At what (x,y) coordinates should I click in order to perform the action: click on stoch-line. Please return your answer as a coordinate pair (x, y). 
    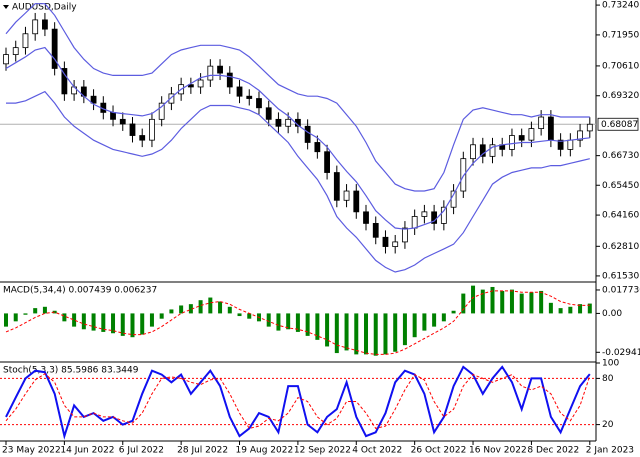
    Looking at the image, I should click on (298, 401).